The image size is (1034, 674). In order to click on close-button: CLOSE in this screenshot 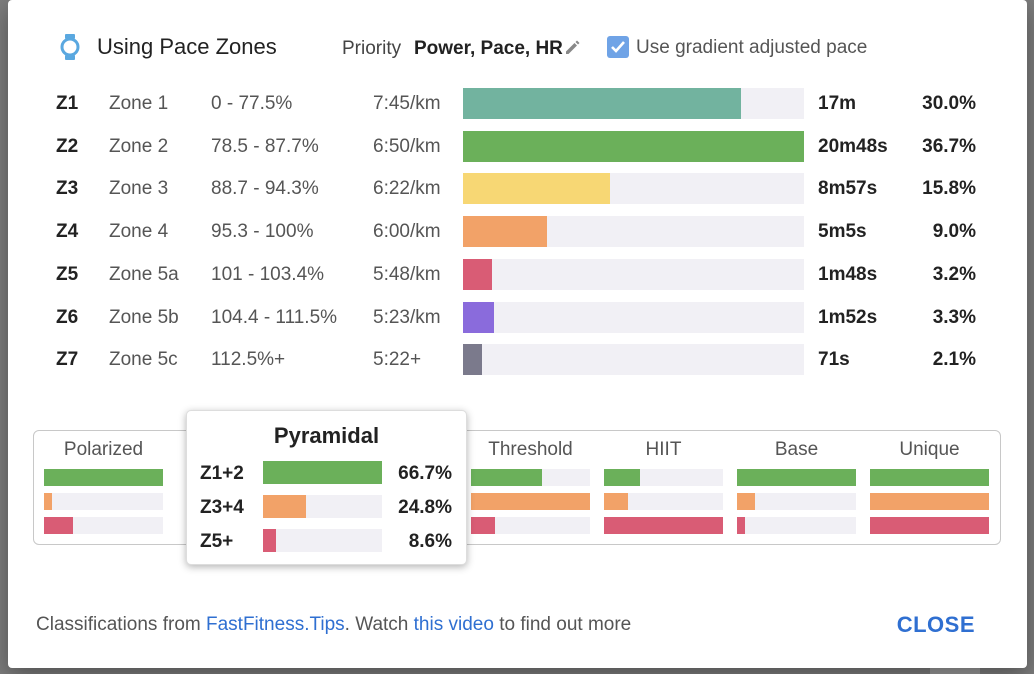, I will do `click(935, 624)`.